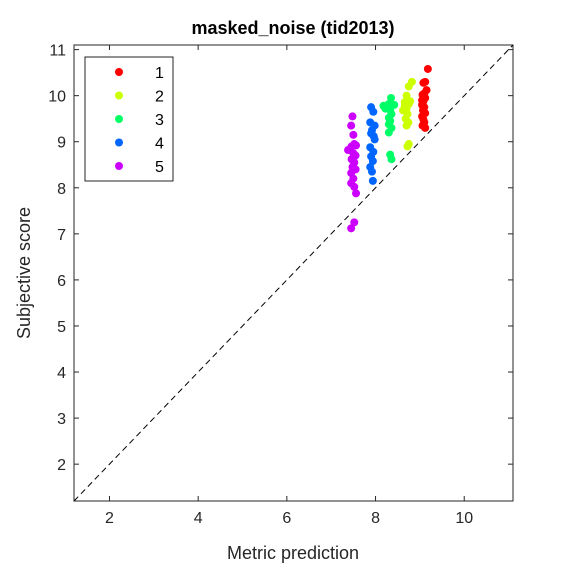  What do you see at coordinates (109, 518) in the screenshot?
I see `x-tick-label: 2` at bounding box center [109, 518].